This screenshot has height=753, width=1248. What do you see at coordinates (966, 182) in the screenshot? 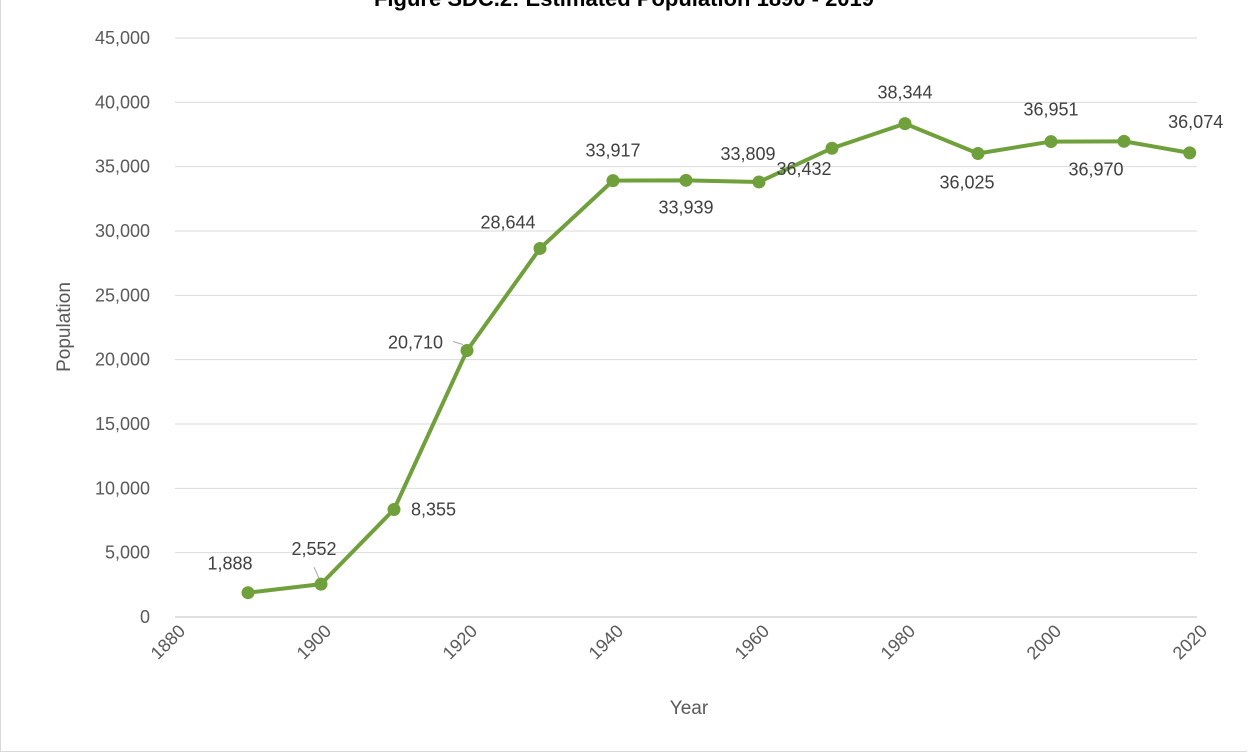
I see `data-label: 36,025` at bounding box center [966, 182].